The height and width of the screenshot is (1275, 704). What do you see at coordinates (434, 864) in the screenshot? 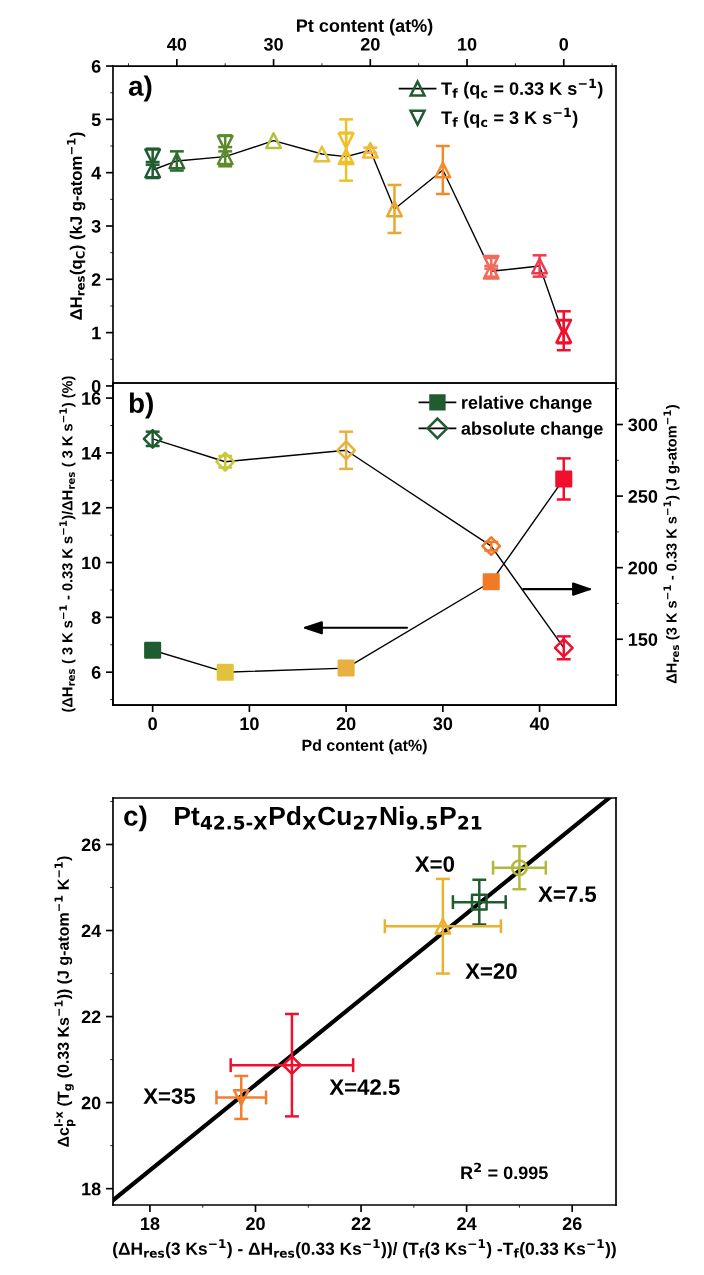
I see `annotation: X=0` at bounding box center [434, 864].